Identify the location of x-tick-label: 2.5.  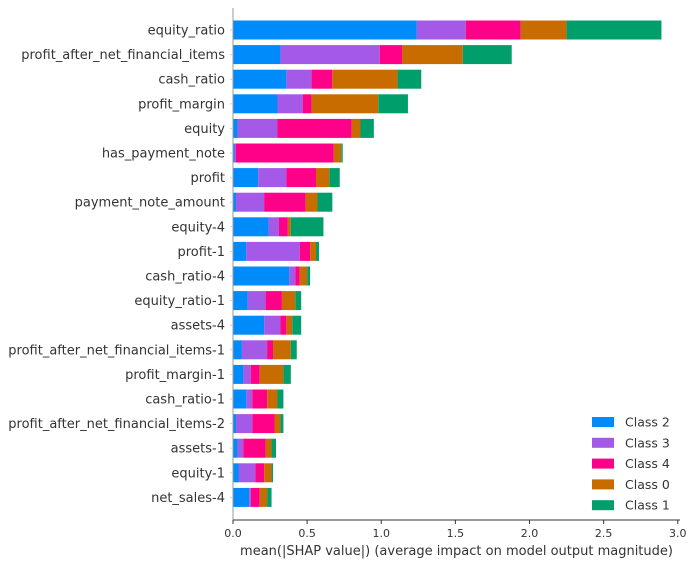
(604, 533).